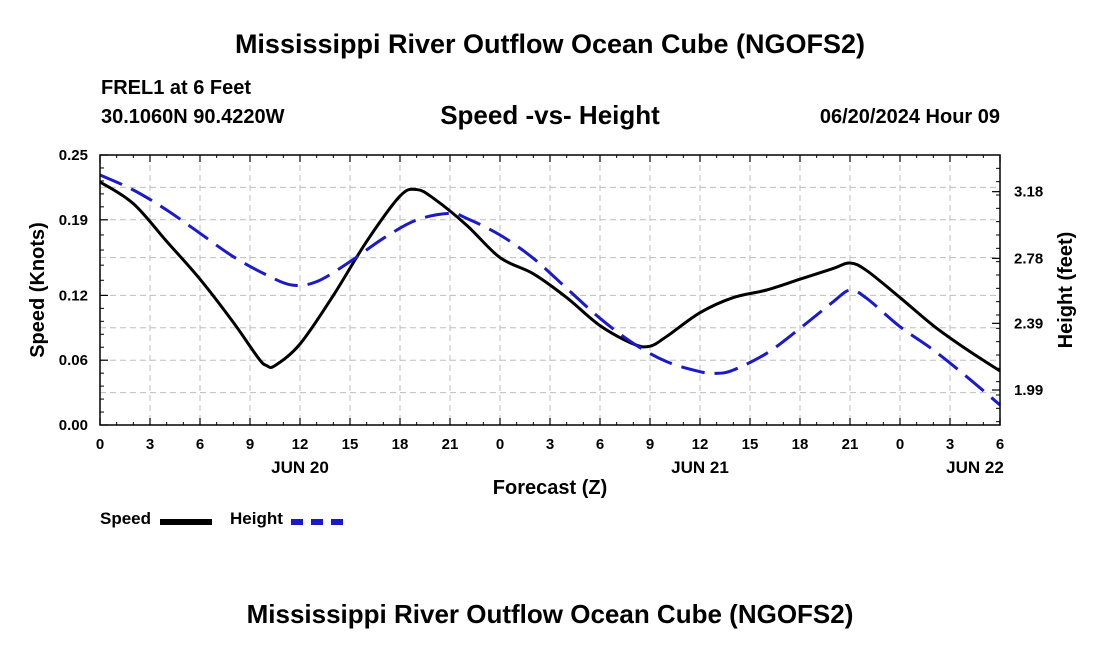  What do you see at coordinates (73, 425) in the screenshot?
I see `y-tick-label: 0.00` at bounding box center [73, 425].